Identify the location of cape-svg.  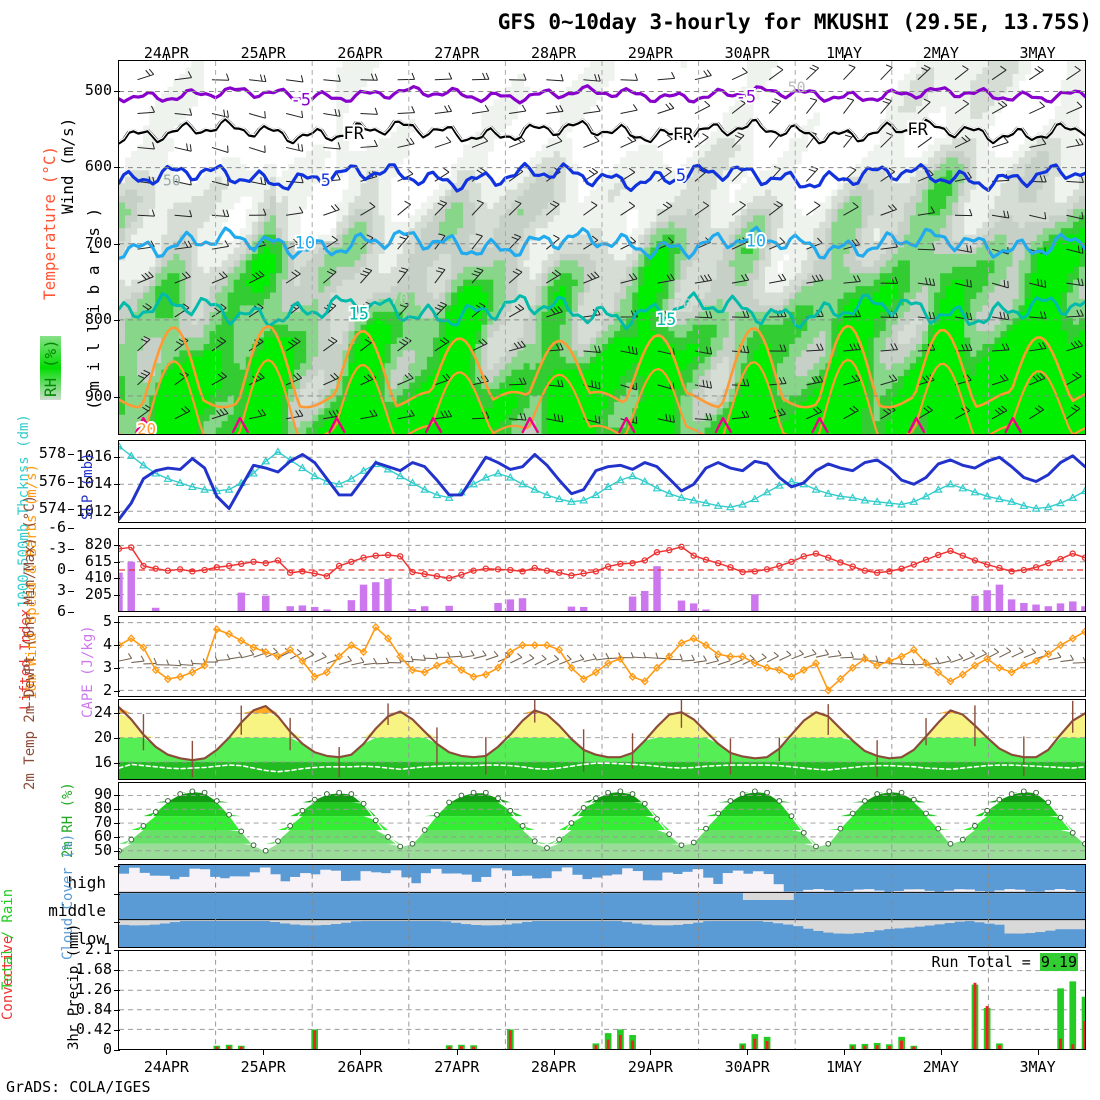
(602, 570).